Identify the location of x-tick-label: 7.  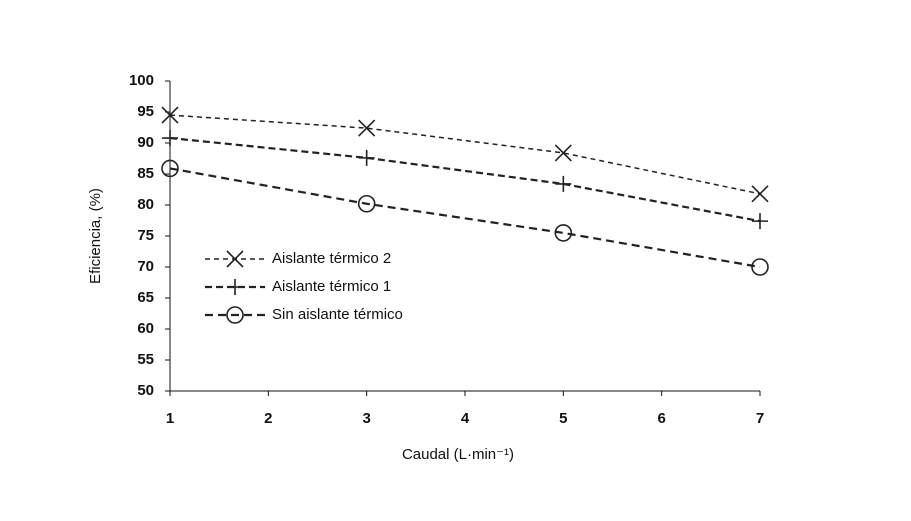
(760, 418).